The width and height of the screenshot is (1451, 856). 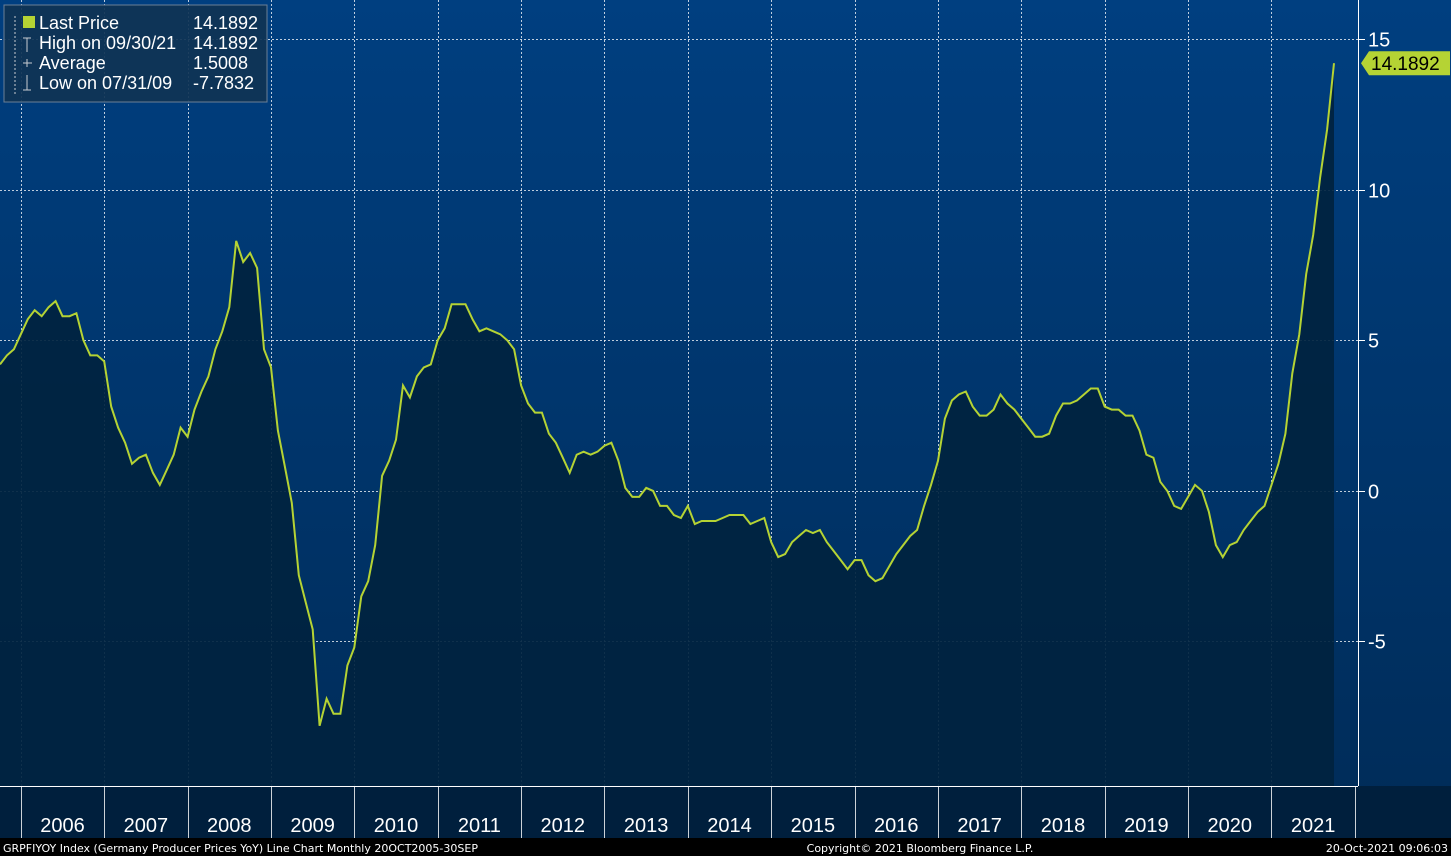 I want to click on x-tick-label: 2009, so click(x=312, y=826).